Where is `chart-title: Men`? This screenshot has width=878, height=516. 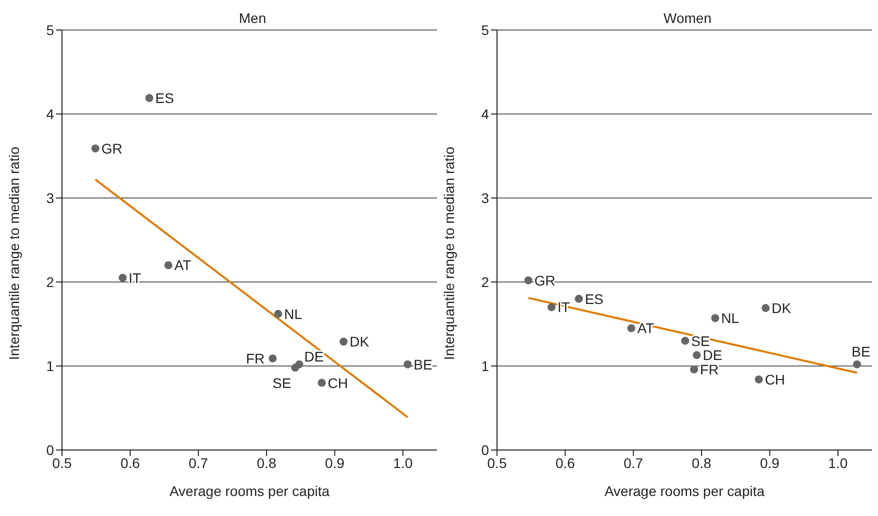 chart-title: Men is located at coordinates (253, 18).